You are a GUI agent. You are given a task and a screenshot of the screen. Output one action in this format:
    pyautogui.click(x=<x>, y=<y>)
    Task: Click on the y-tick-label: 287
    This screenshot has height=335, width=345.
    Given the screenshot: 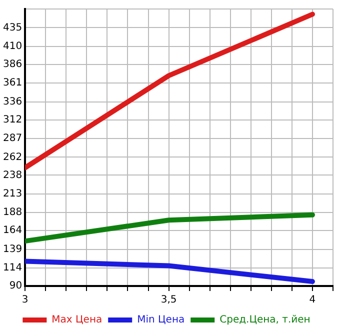 What is the action you would take?
    pyautogui.click(x=12, y=138)
    